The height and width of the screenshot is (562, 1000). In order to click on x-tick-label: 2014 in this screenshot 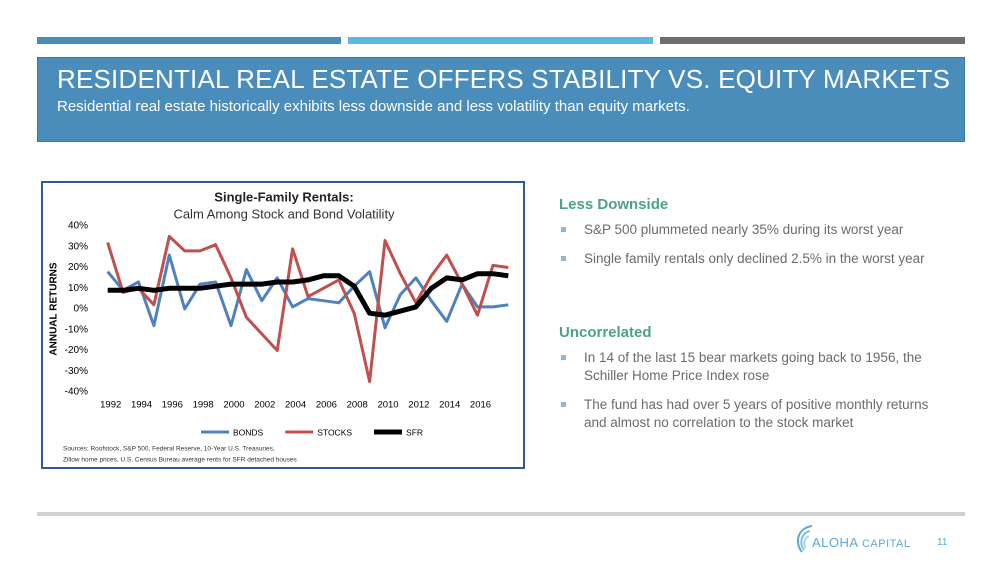, I will do `click(449, 405)`.